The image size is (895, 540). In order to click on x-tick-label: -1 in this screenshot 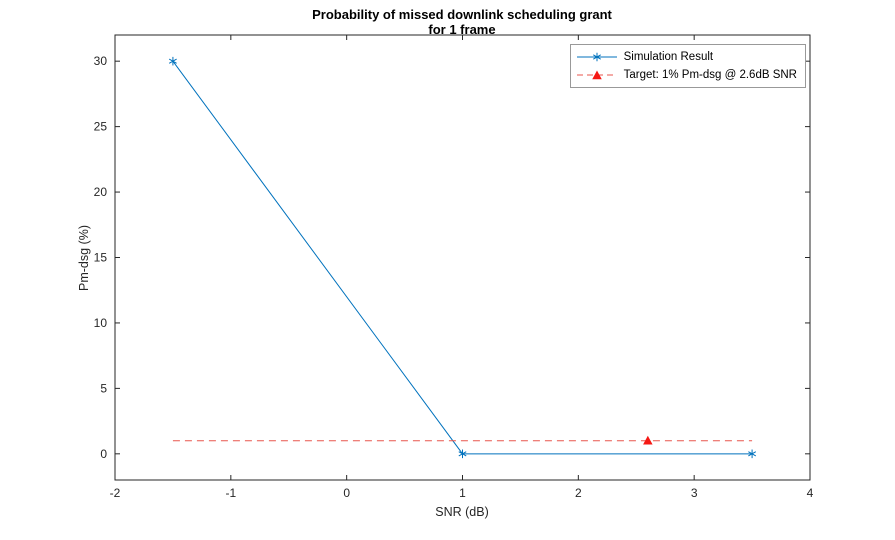, I will do `click(230, 493)`.